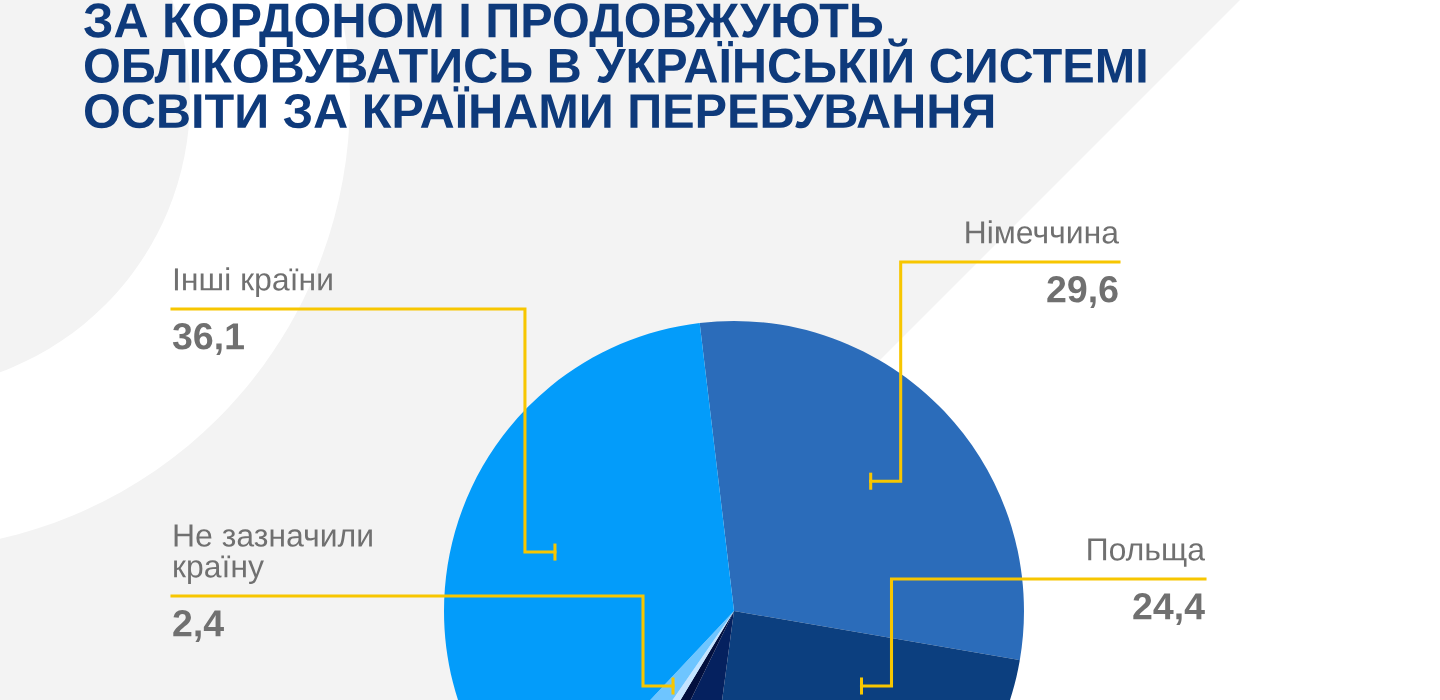 This screenshot has height=700, width=1440. What do you see at coordinates (1082, 291) in the screenshot?
I see `data-label: 29,6` at bounding box center [1082, 291].